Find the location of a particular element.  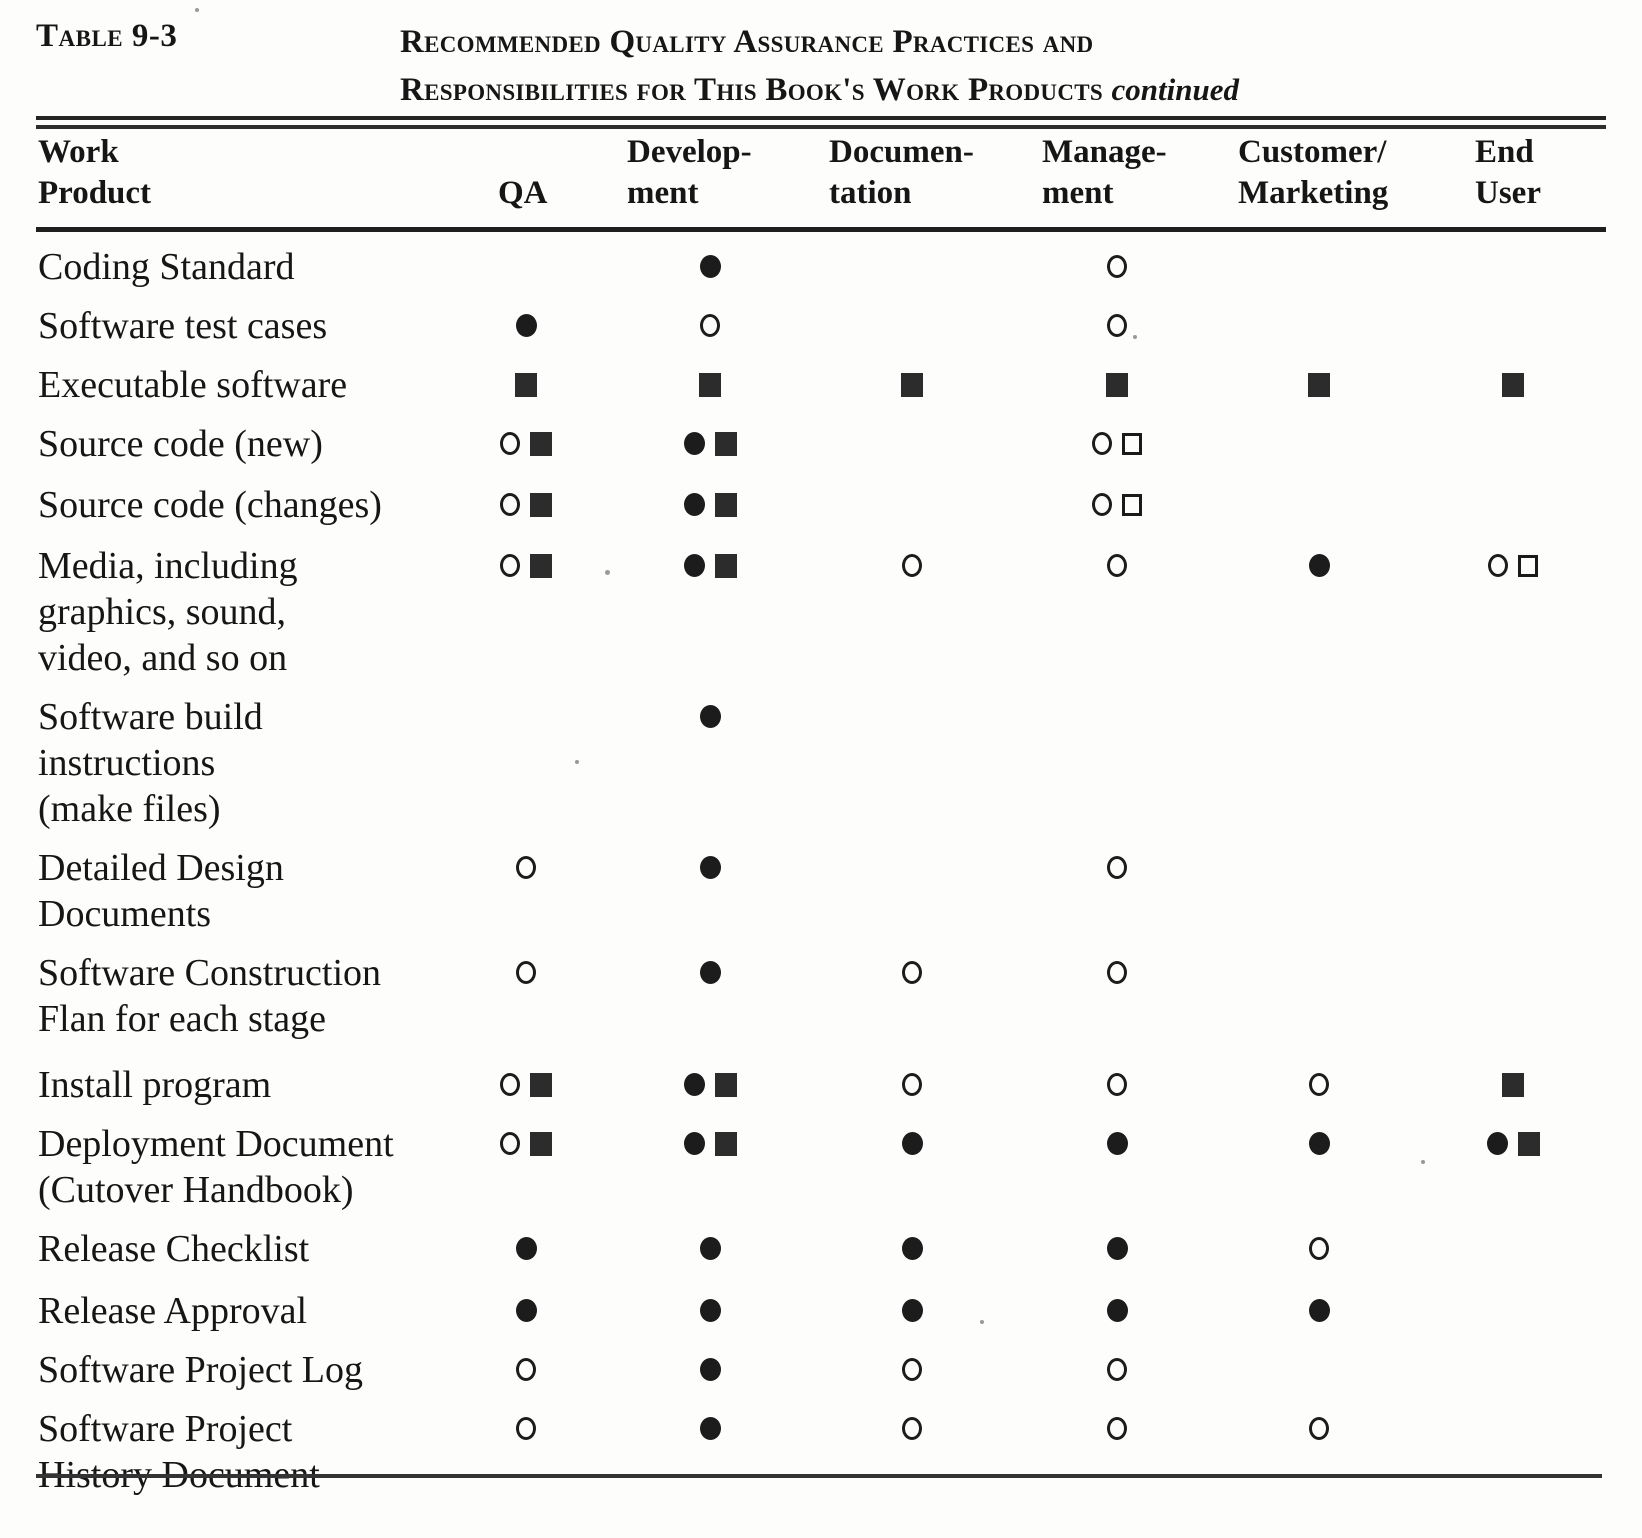

table-row: Release Approval is located at coordinates (821, 1305).